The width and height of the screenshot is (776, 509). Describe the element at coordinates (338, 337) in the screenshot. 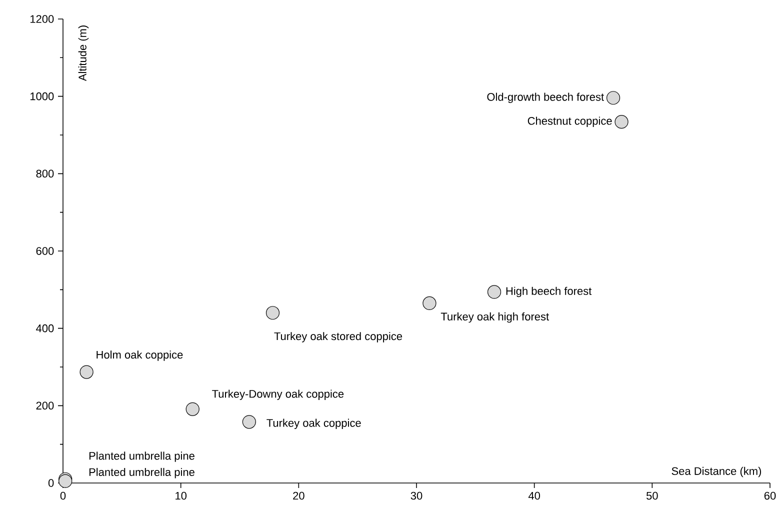

I see `annotation: Turkey oak stored coppice` at that location.